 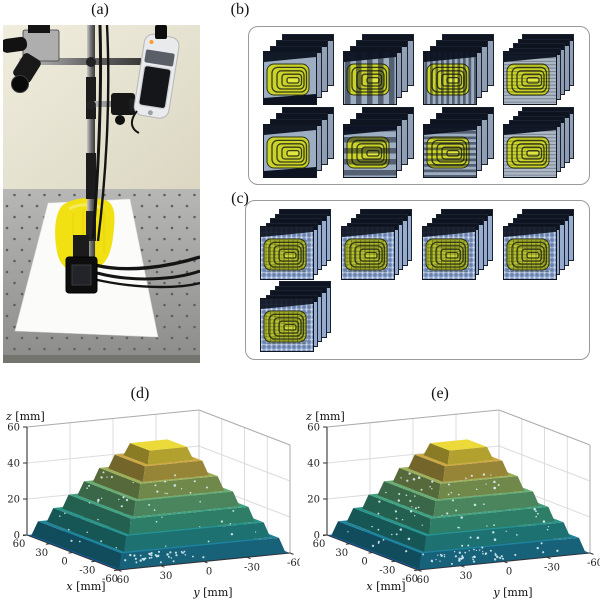 What do you see at coordinates (313, 428) in the screenshot?
I see `z-tick-label: 60` at bounding box center [313, 428].